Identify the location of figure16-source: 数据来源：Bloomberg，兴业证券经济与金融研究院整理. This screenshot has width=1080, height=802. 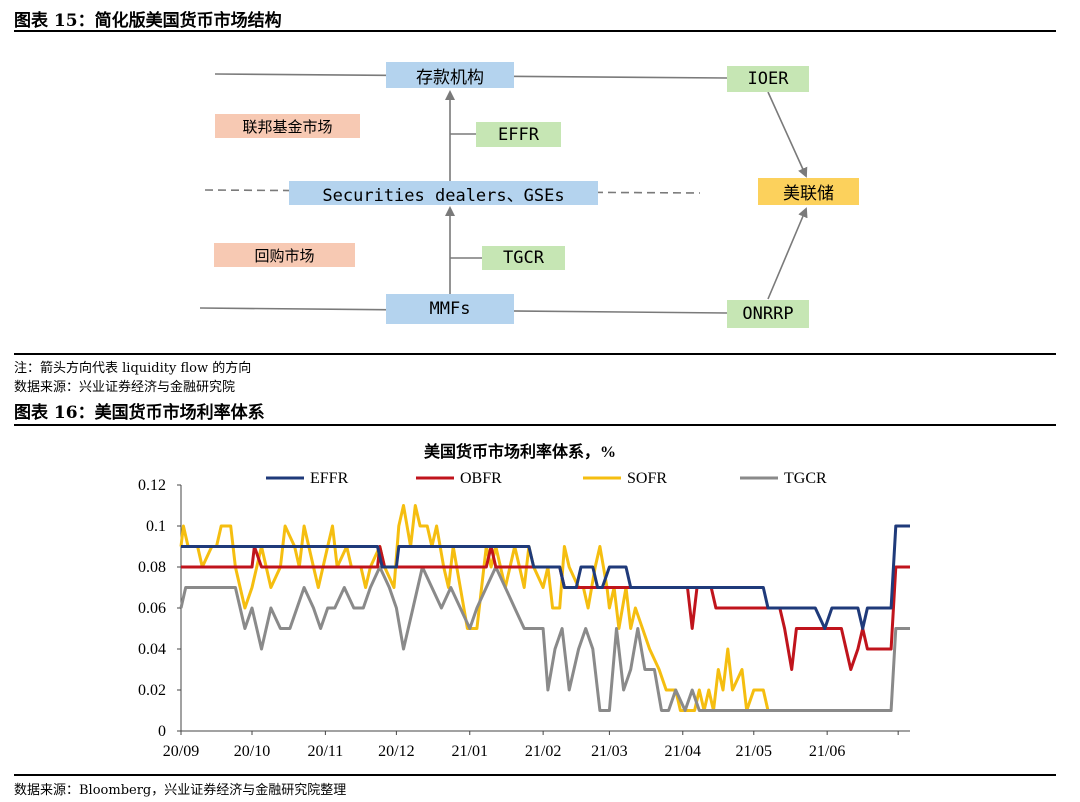
(180, 790).